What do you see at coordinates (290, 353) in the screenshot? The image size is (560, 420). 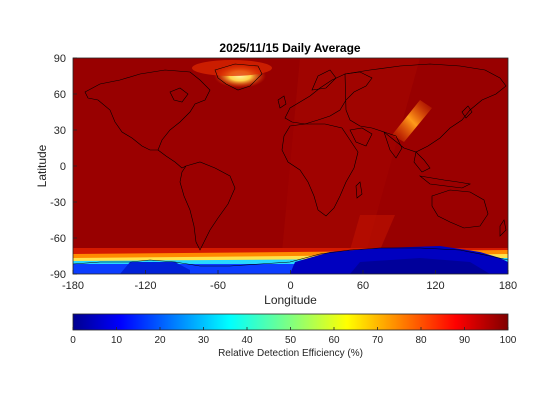 I see `colorbar-label: Relative Detection Efficiency (%)` at bounding box center [290, 353].